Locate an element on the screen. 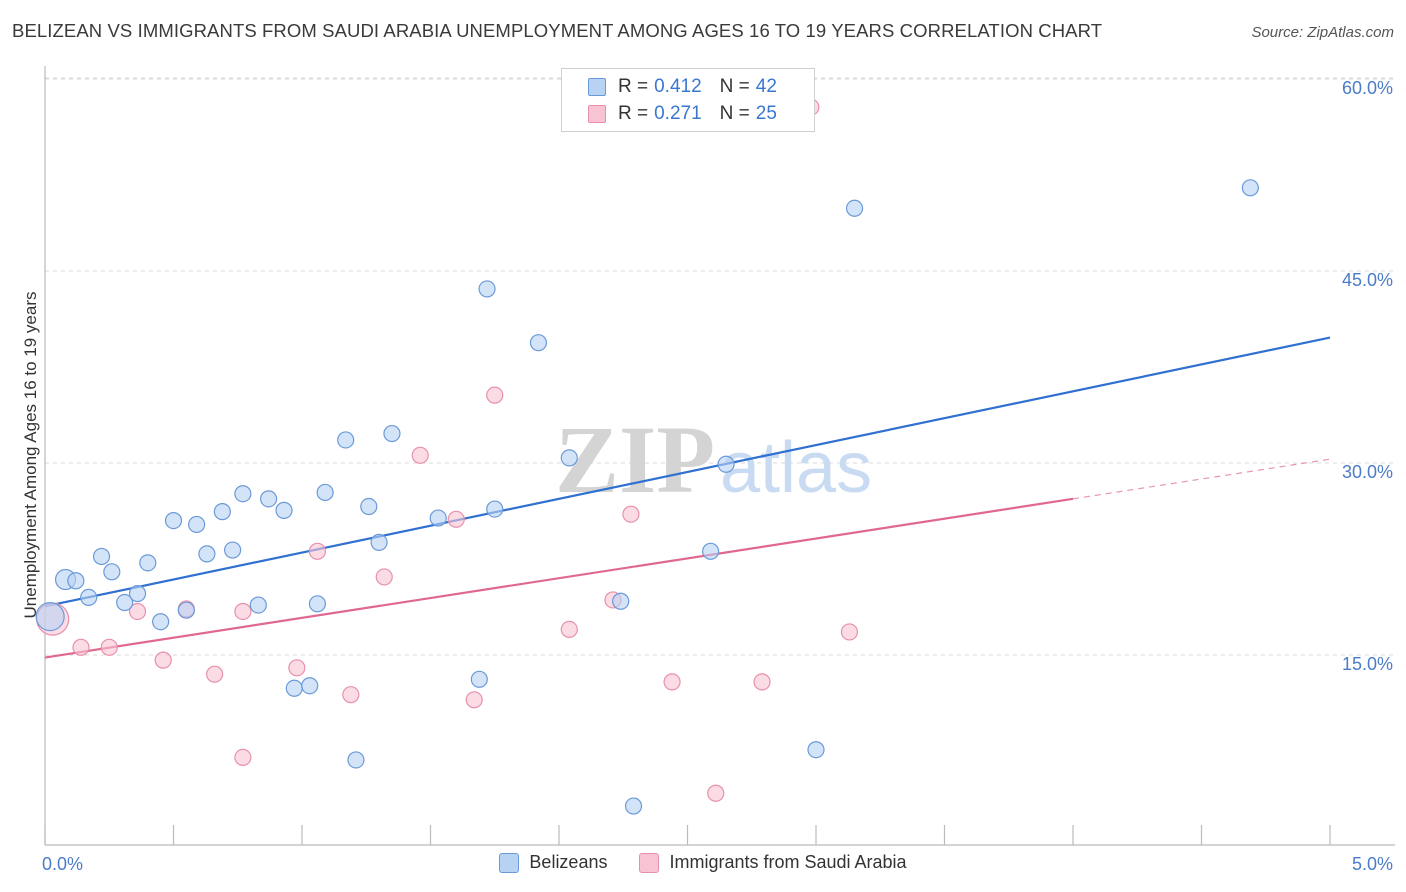  legend-row-saudi: R = 0.271 N = 25 is located at coordinates (682, 114).